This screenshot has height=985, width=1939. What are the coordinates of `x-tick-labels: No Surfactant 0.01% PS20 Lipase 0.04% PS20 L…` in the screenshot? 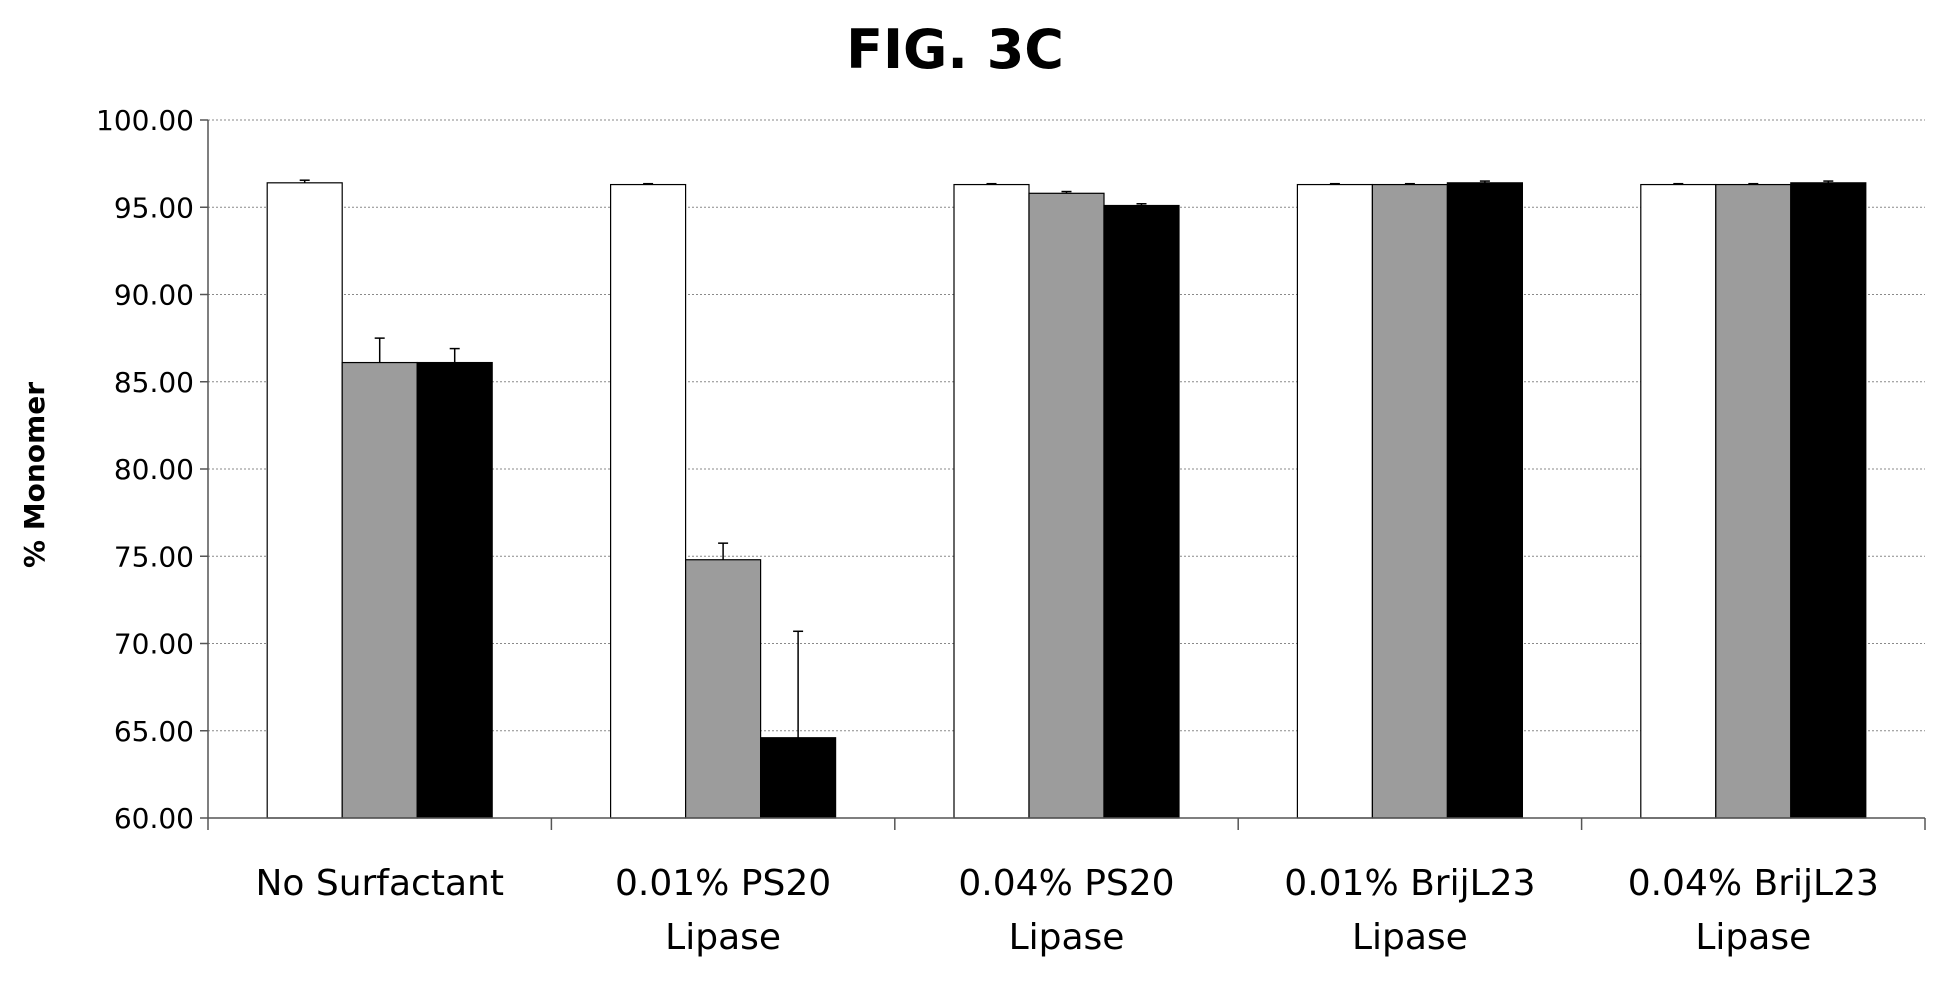 It's located at (1066, 910).